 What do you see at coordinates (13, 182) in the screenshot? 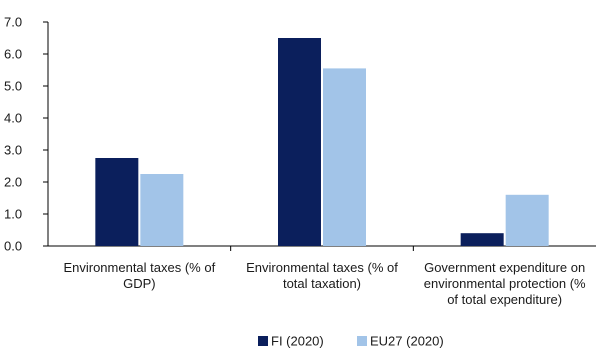
I see `y-tick-label: 2.0` at bounding box center [13, 182].